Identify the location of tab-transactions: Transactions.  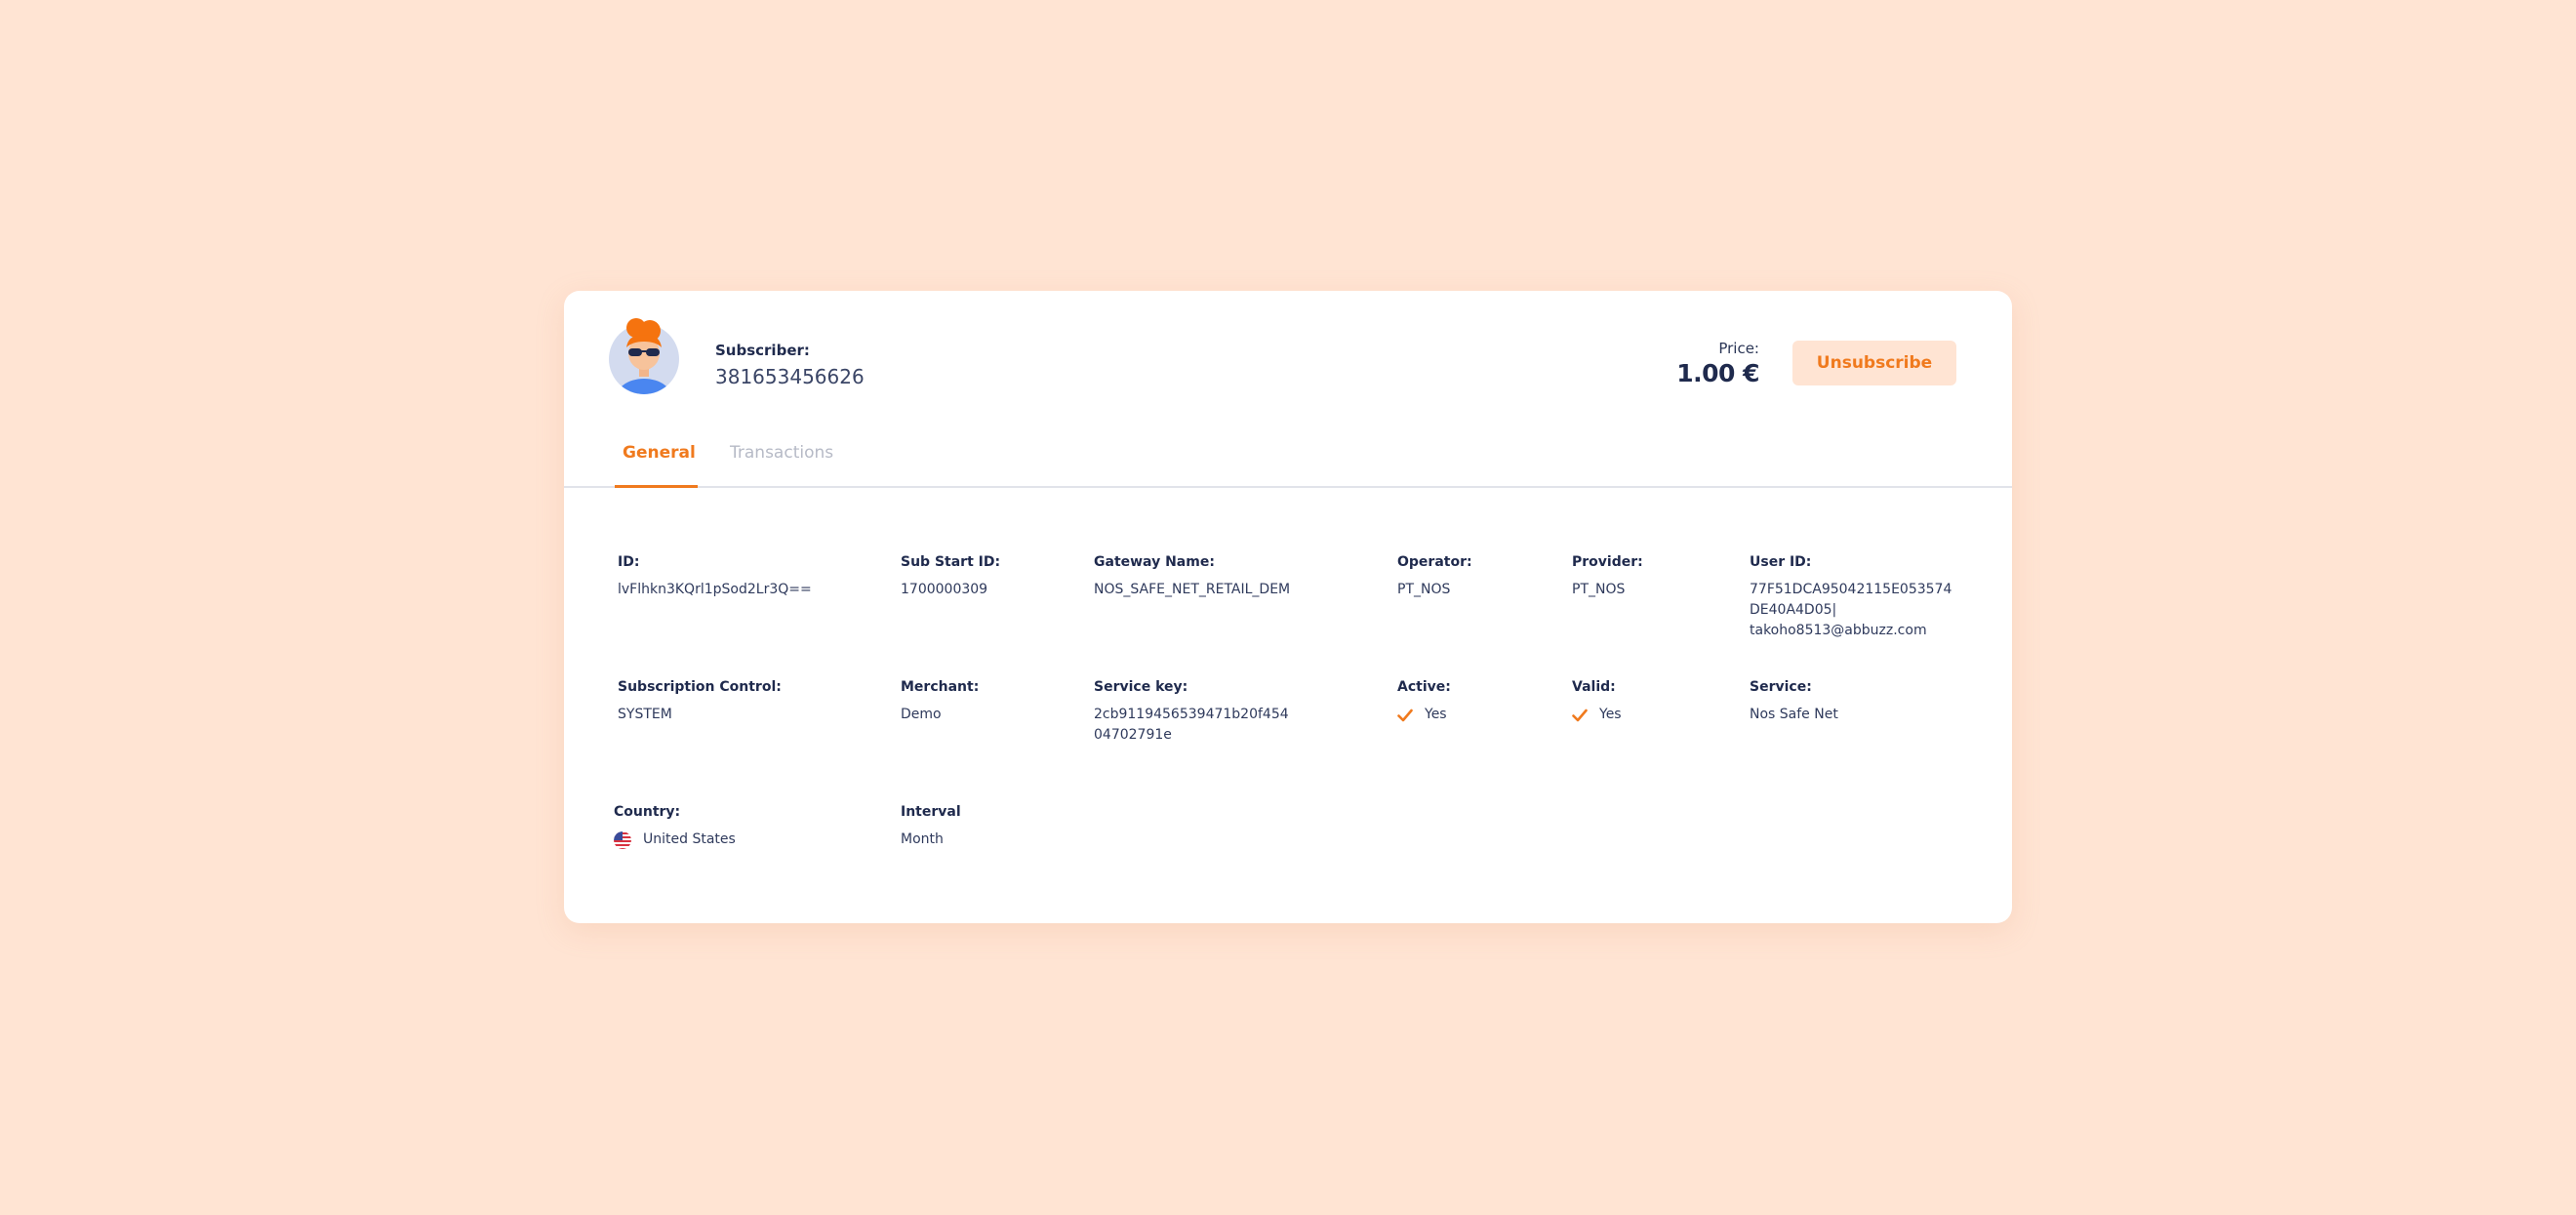
(782, 453).